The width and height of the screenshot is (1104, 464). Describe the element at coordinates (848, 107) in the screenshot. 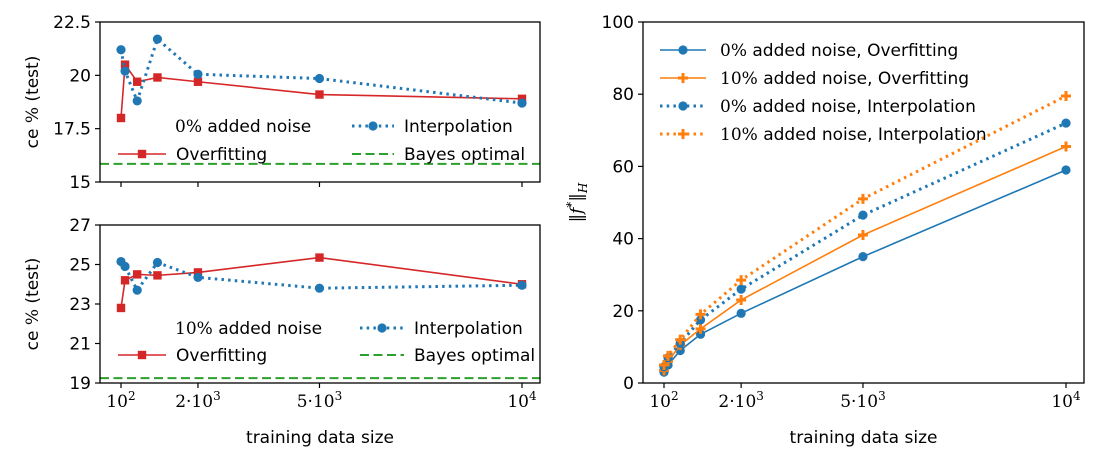

I see `legend-label: 0% added noise, Interpolation` at that location.